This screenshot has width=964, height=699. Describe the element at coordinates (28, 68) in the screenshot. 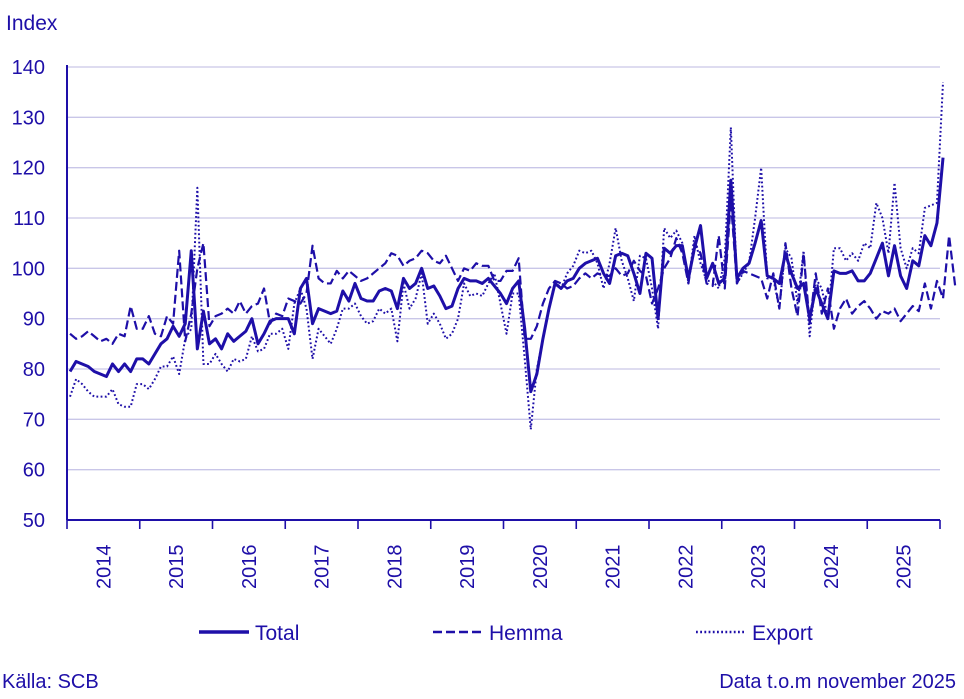

I see `y-tick-label: 140` at that location.